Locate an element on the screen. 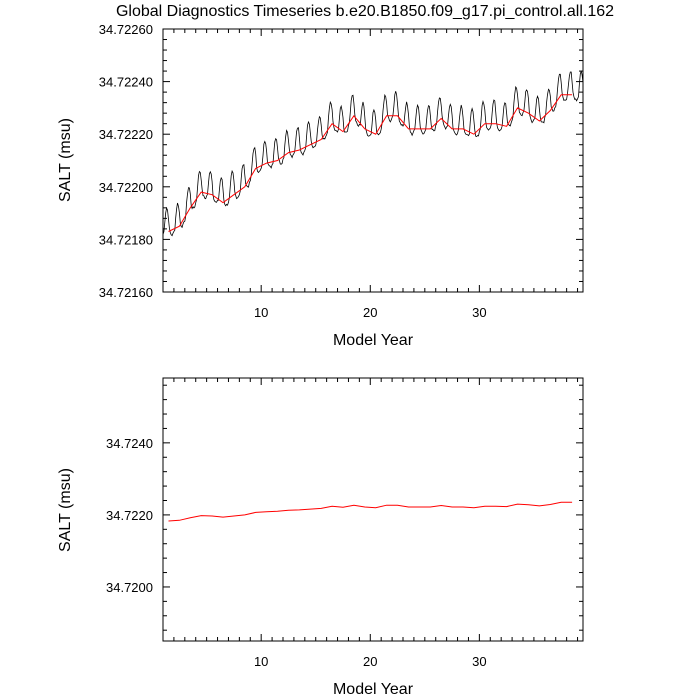 The width and height of the screenshot is (700, 700). bottom-series is located at coordinates (370, 511).